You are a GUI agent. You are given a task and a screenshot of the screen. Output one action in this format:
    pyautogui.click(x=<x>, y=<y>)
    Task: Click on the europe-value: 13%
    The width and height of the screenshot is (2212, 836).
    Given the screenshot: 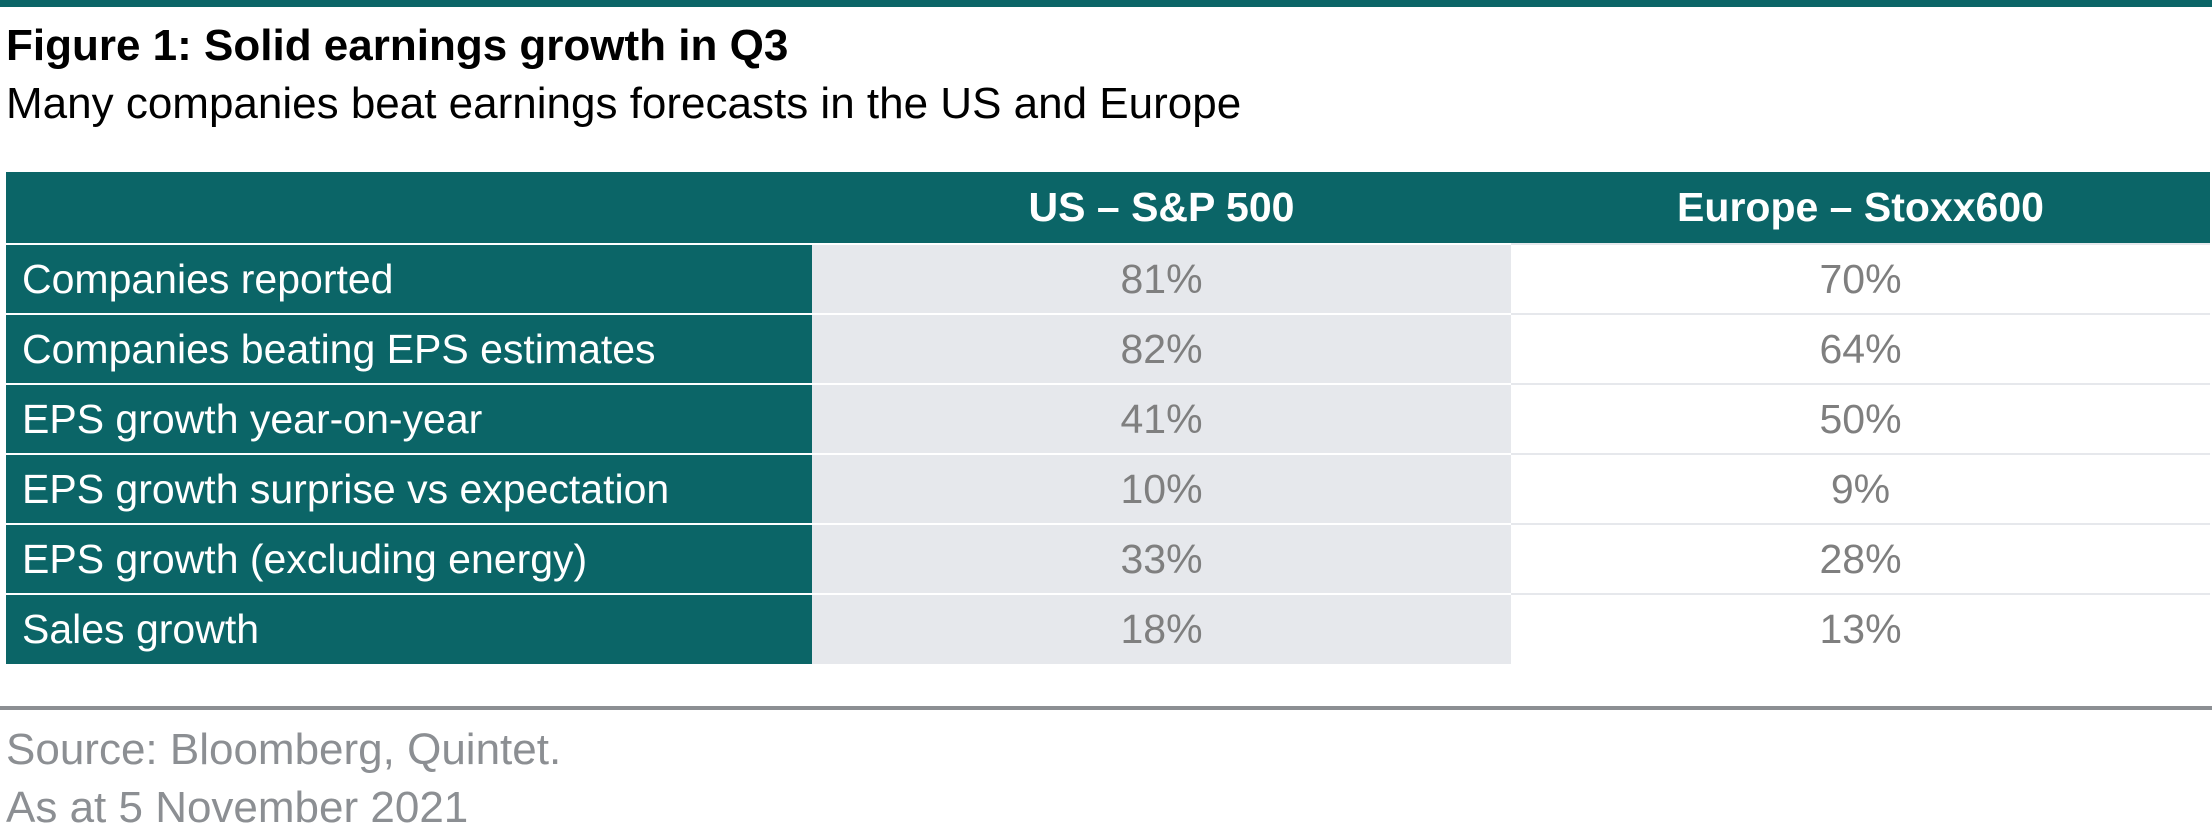 What is the action you would take?
    pyautogui.click(x=1860, y=628)
    